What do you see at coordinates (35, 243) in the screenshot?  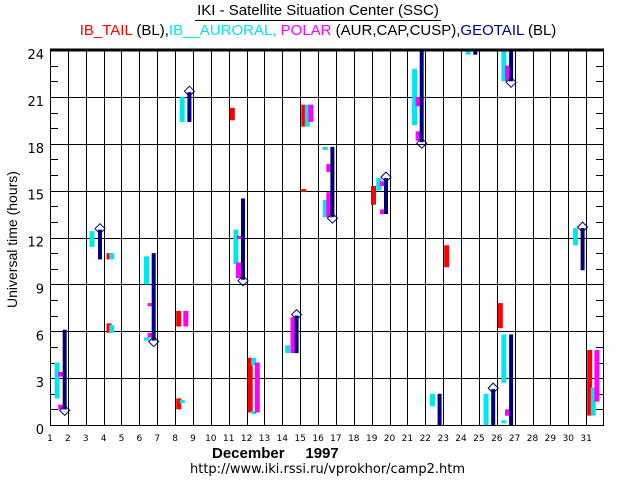 I see `y-tick-label: 12` at bounding box center [35, 243].